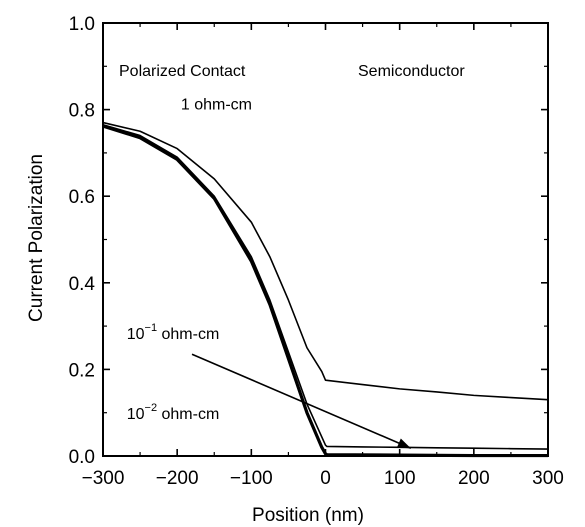  What do you see at coordinates (251, 478) in the screenshot?
I see `x-tick-label: −100` at bounding box center [251, 478].